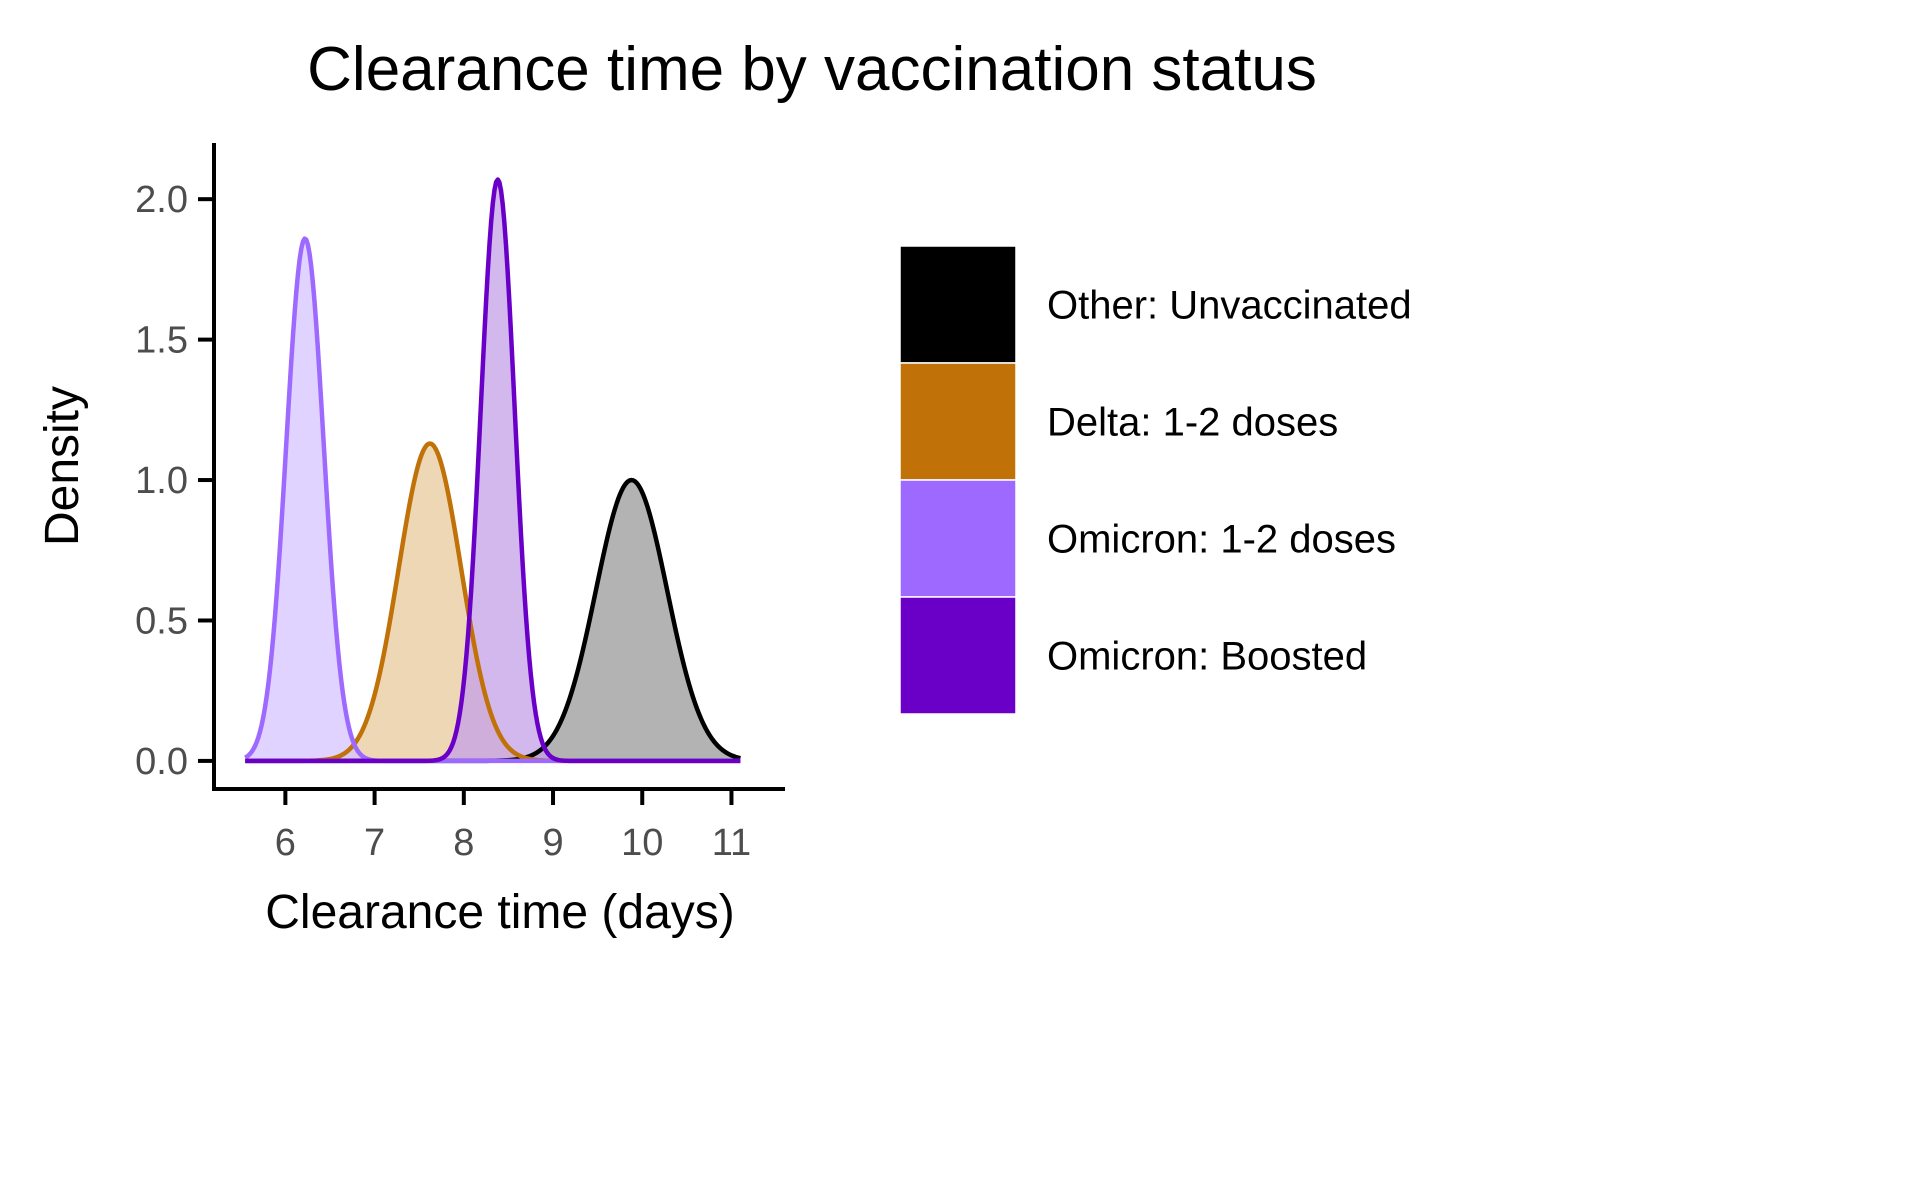  I want to click on density-curves, so click(492, 470).